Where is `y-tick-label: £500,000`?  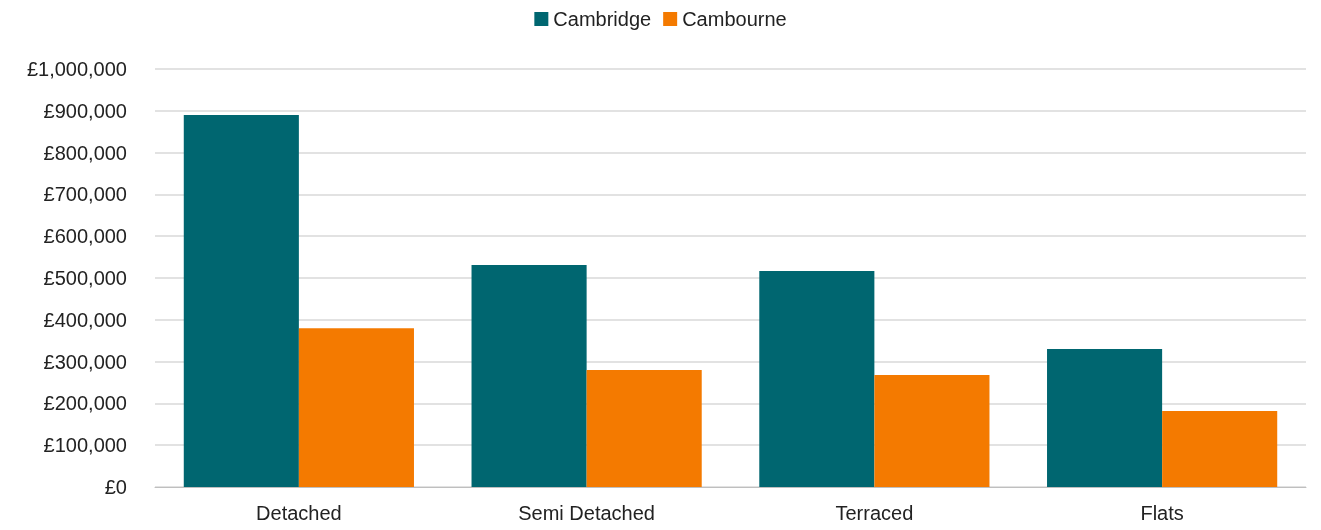 y-tick-label: £500,000 is located at coordinates (85, 278).